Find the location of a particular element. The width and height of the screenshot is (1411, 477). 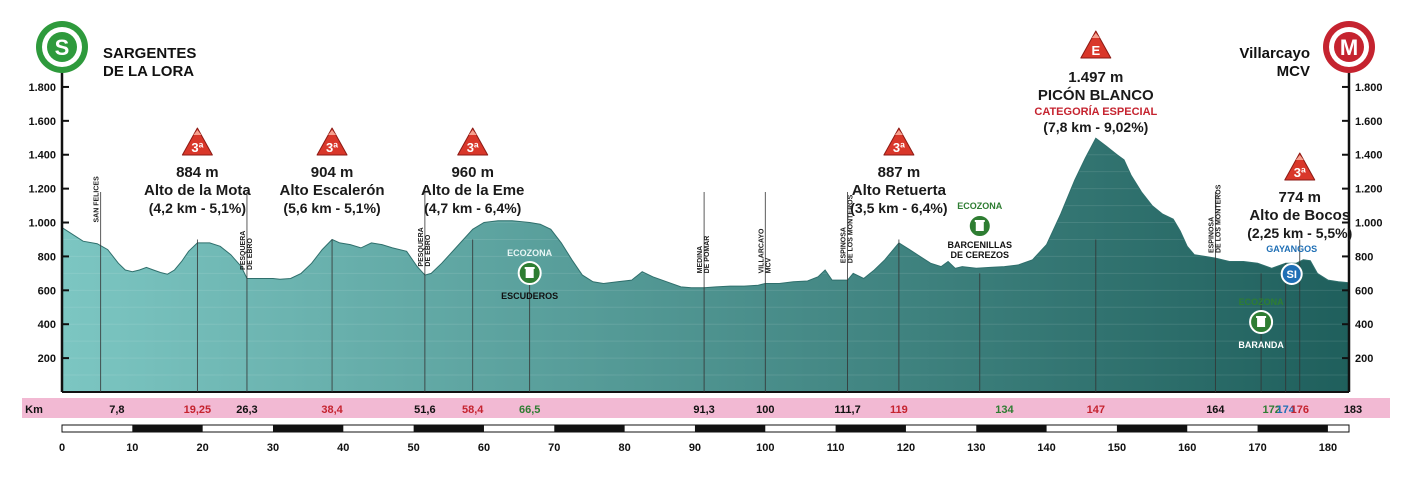

x-tick-label: 180 is located at coordinates (1328, 448).